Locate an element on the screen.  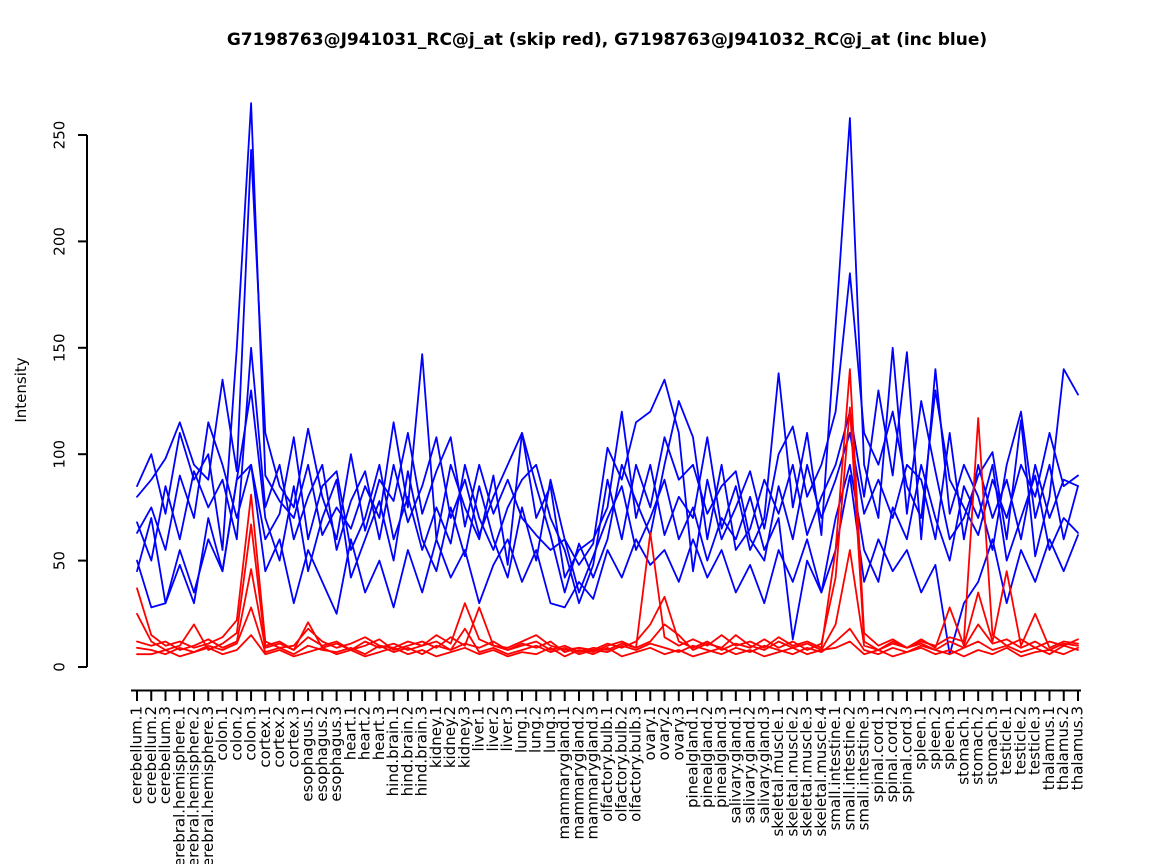
x-tick-label: small.intestine.1 is located at coordinates (835, 768).